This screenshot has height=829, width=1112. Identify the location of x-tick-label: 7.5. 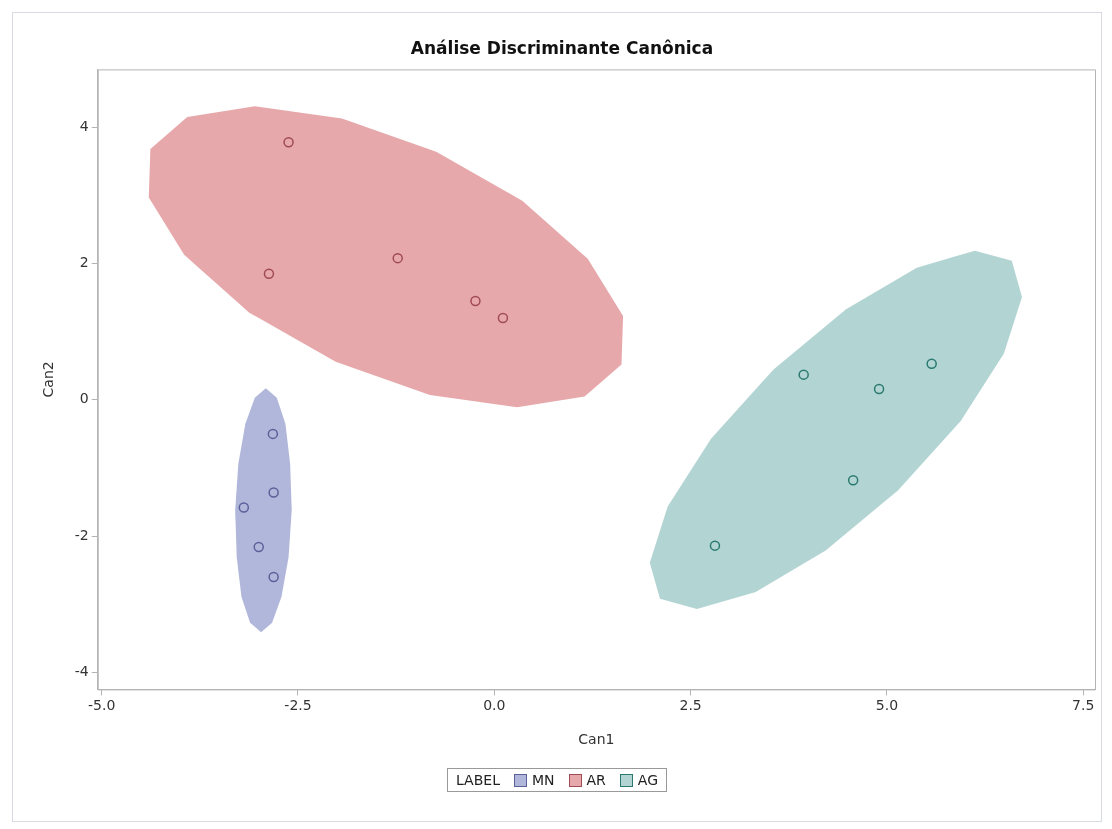
(1083, 705).